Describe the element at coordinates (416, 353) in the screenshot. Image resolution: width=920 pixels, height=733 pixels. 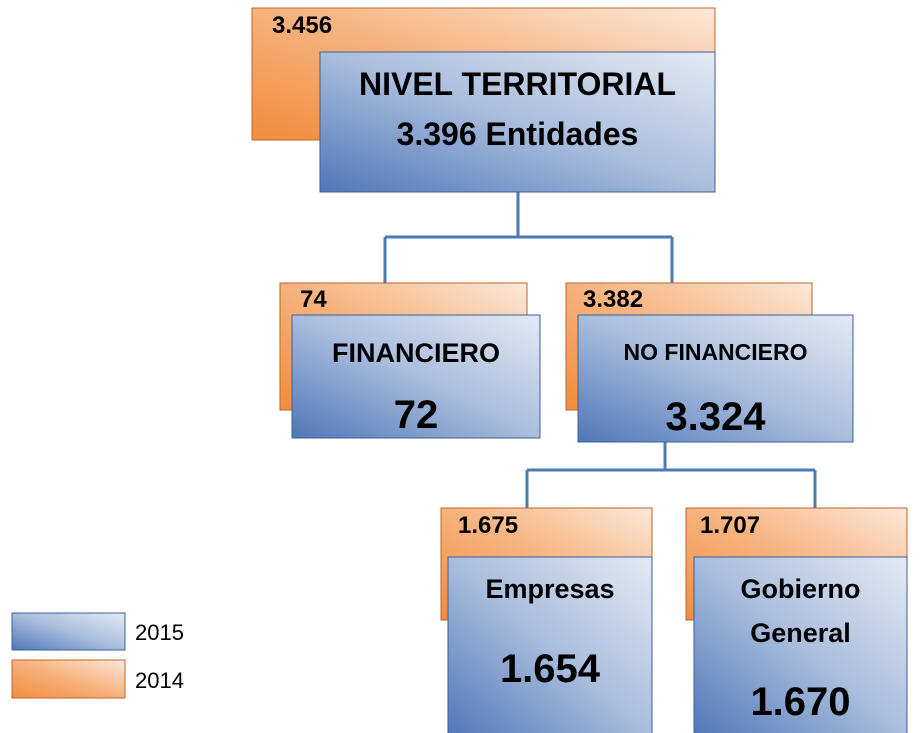
I see `node-title: FINANCIERO` at that location.